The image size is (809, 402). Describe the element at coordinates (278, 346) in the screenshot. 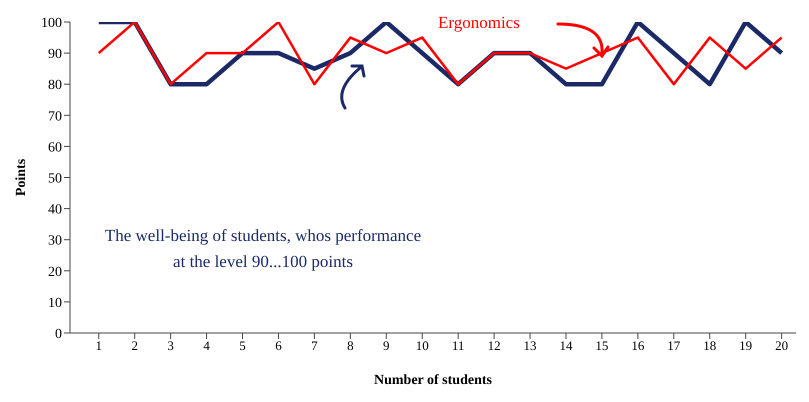

I see `x-tick-label: 6` at that location.